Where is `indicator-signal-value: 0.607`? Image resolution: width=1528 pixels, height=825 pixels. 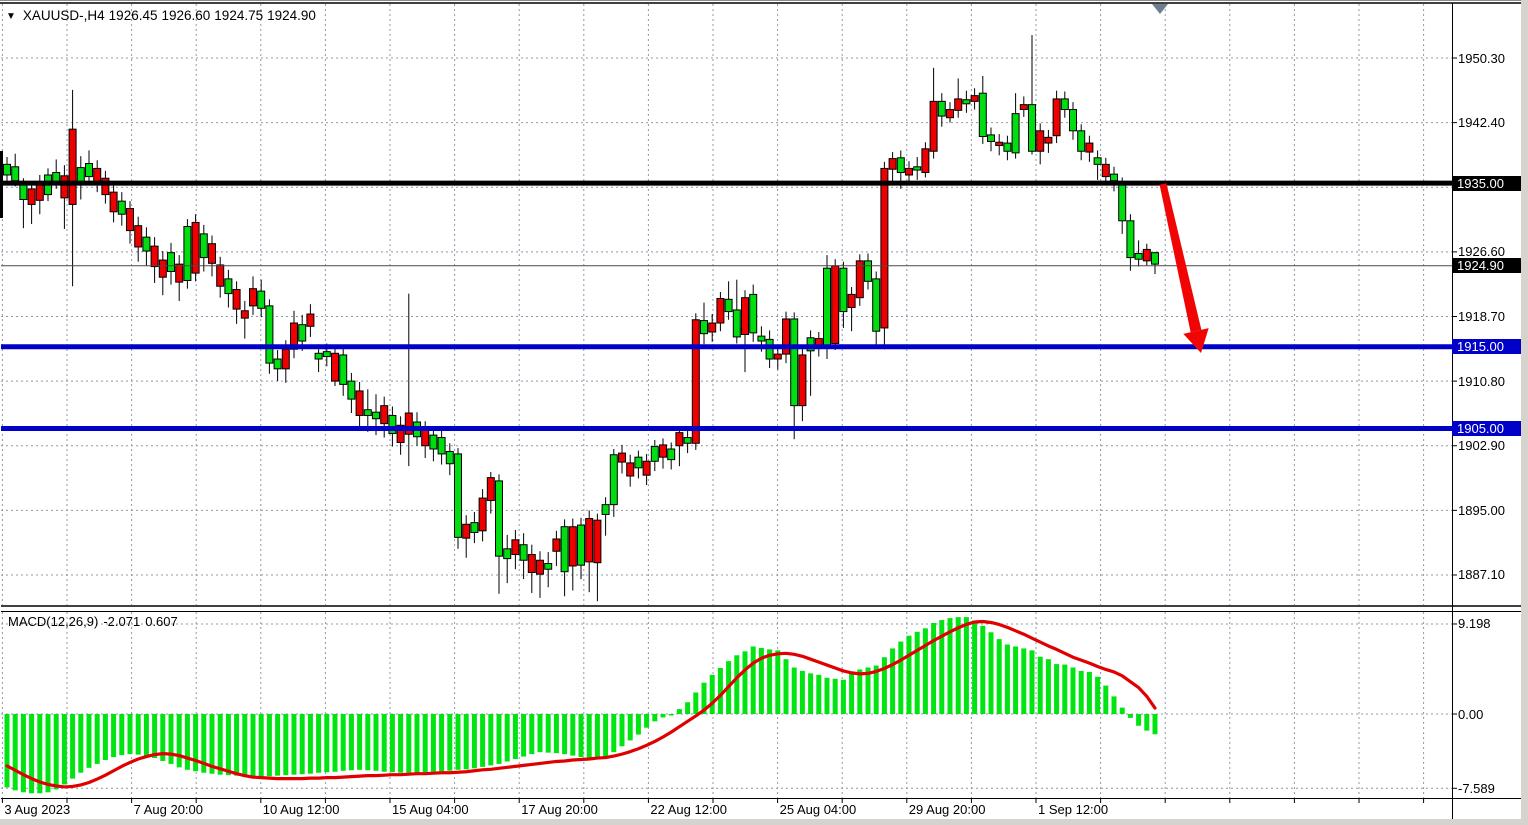
indicator-signal-value: 0.607 is located at coordinates (161, 621).